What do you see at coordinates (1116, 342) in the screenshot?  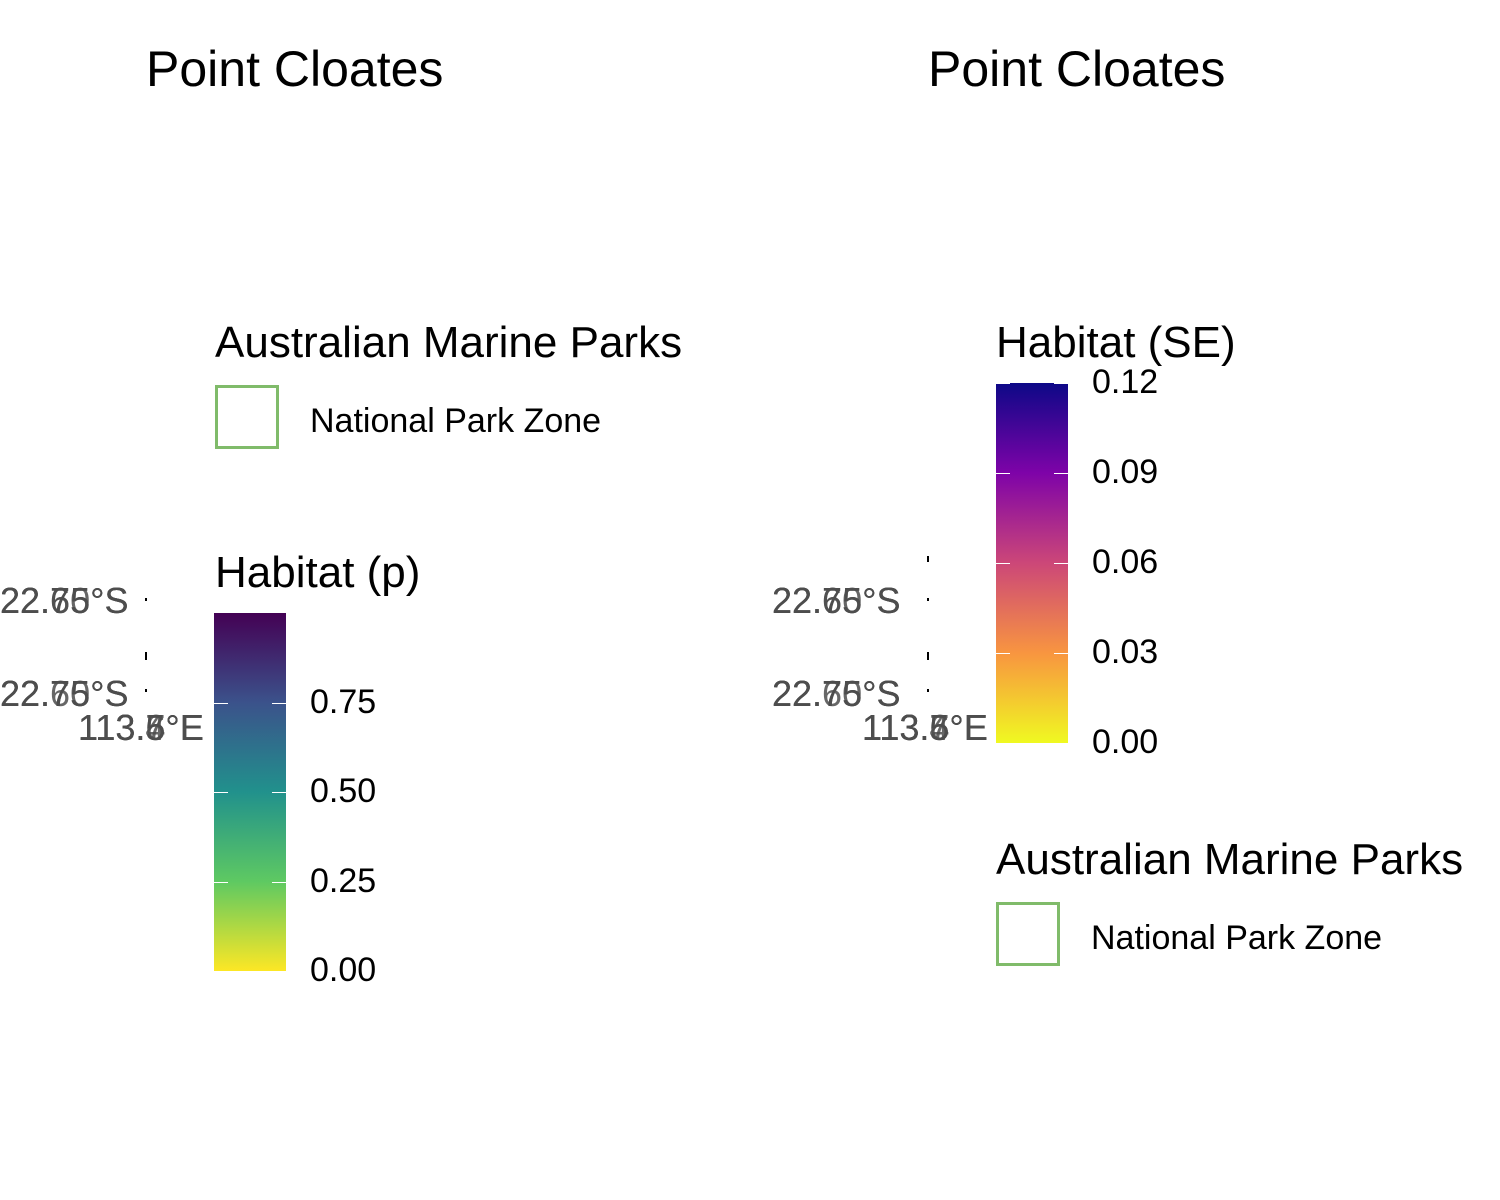 I see `colorbar-title: Habitat (SE)` at bounding box center [1116, 342].